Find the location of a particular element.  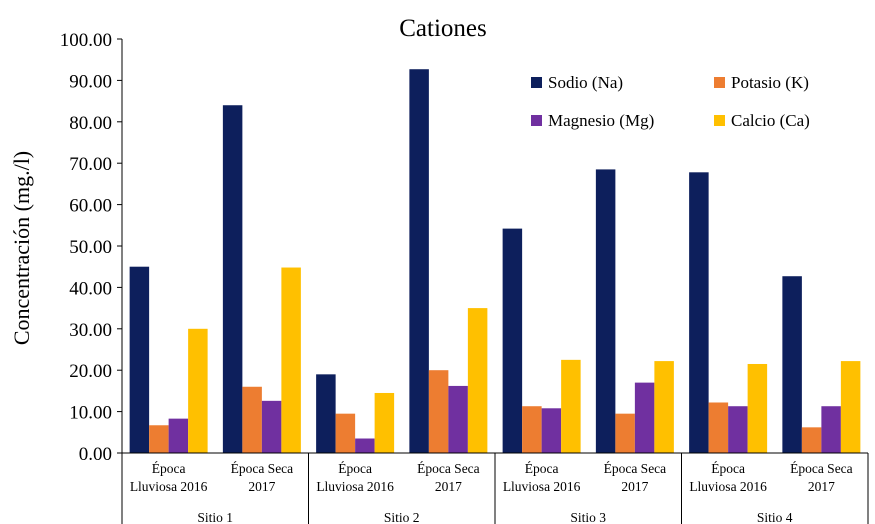

legend-label: Calcio (Ca) is located at coordinates (770, 120).